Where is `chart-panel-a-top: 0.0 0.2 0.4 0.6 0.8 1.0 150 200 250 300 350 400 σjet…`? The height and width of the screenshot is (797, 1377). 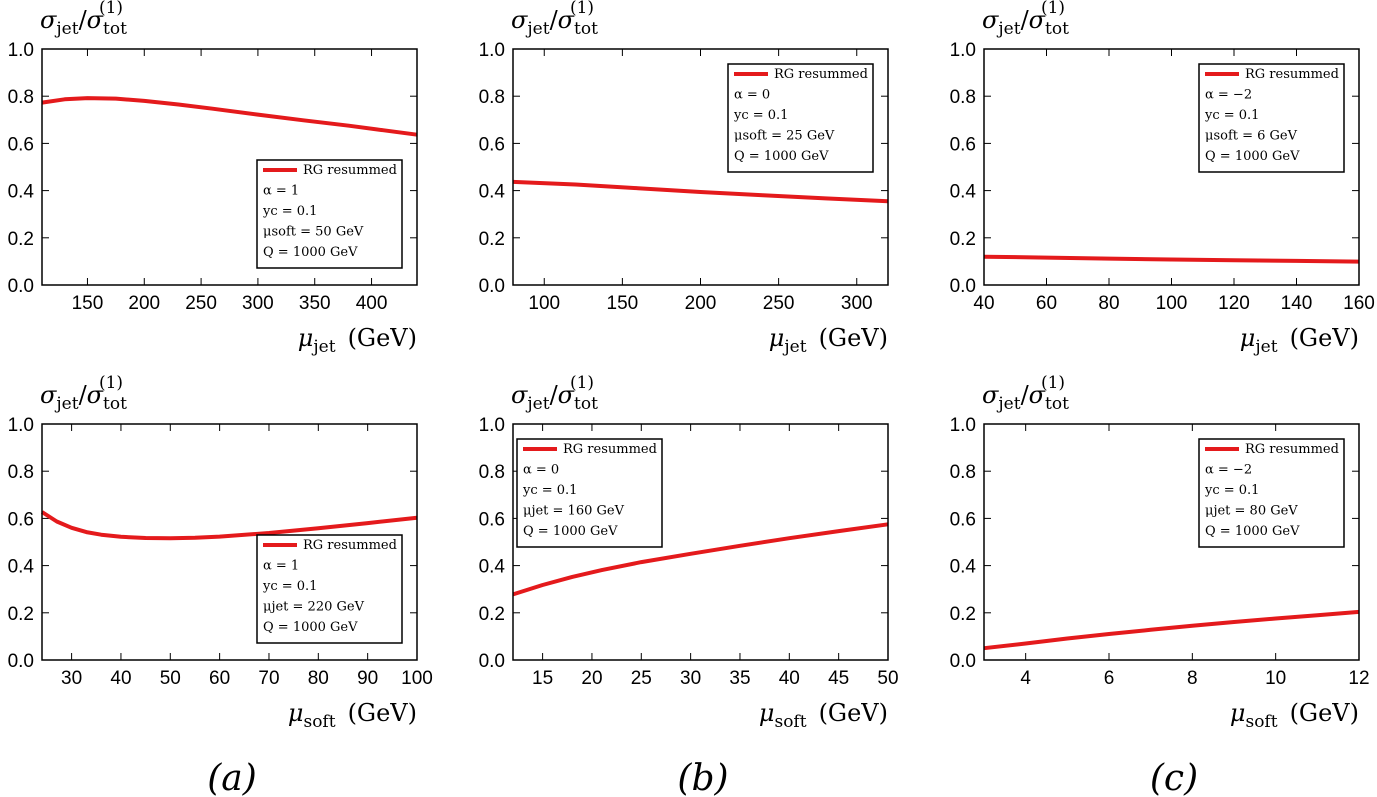
chart-panel-a-top: 0.0 0.2 0.4 0.6 0.8 1.0 150 200 250 300 350 400 σjet… is located at coordinates (213, 178).